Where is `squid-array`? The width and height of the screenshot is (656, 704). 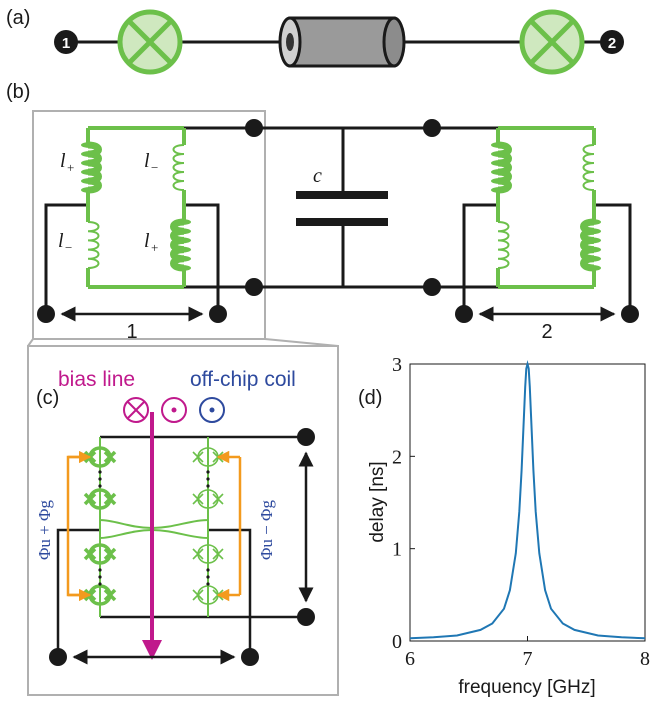
squid-array is located at coordinates (153, 526).